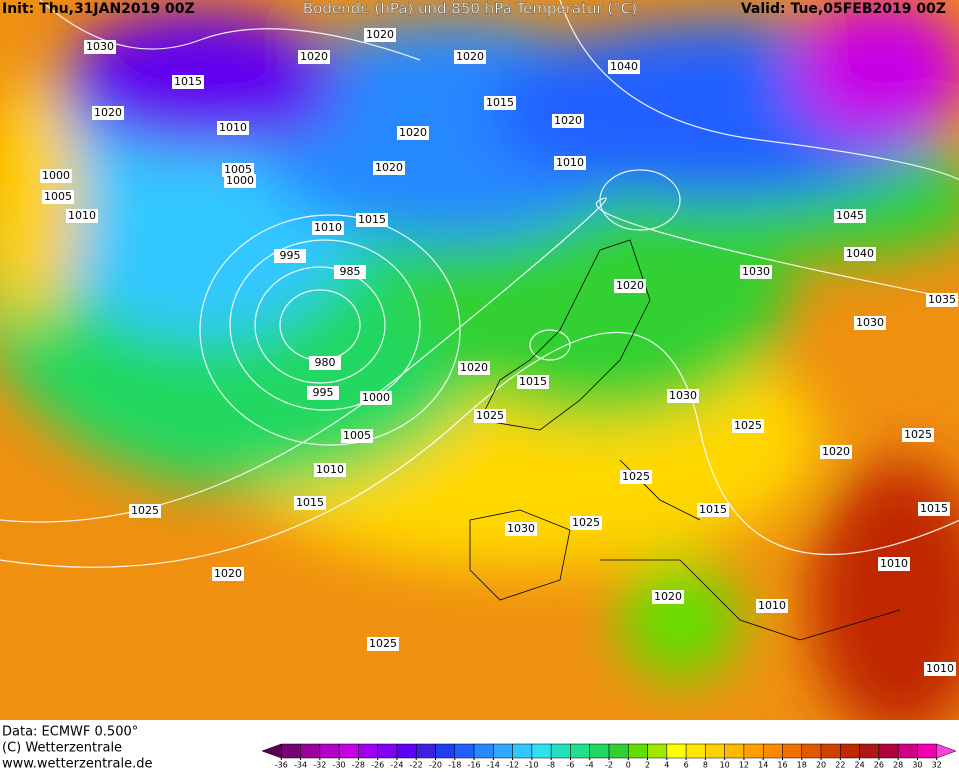 The image size is (959, 774). I want to click on isobar-label: 1040, so click(624, 66).